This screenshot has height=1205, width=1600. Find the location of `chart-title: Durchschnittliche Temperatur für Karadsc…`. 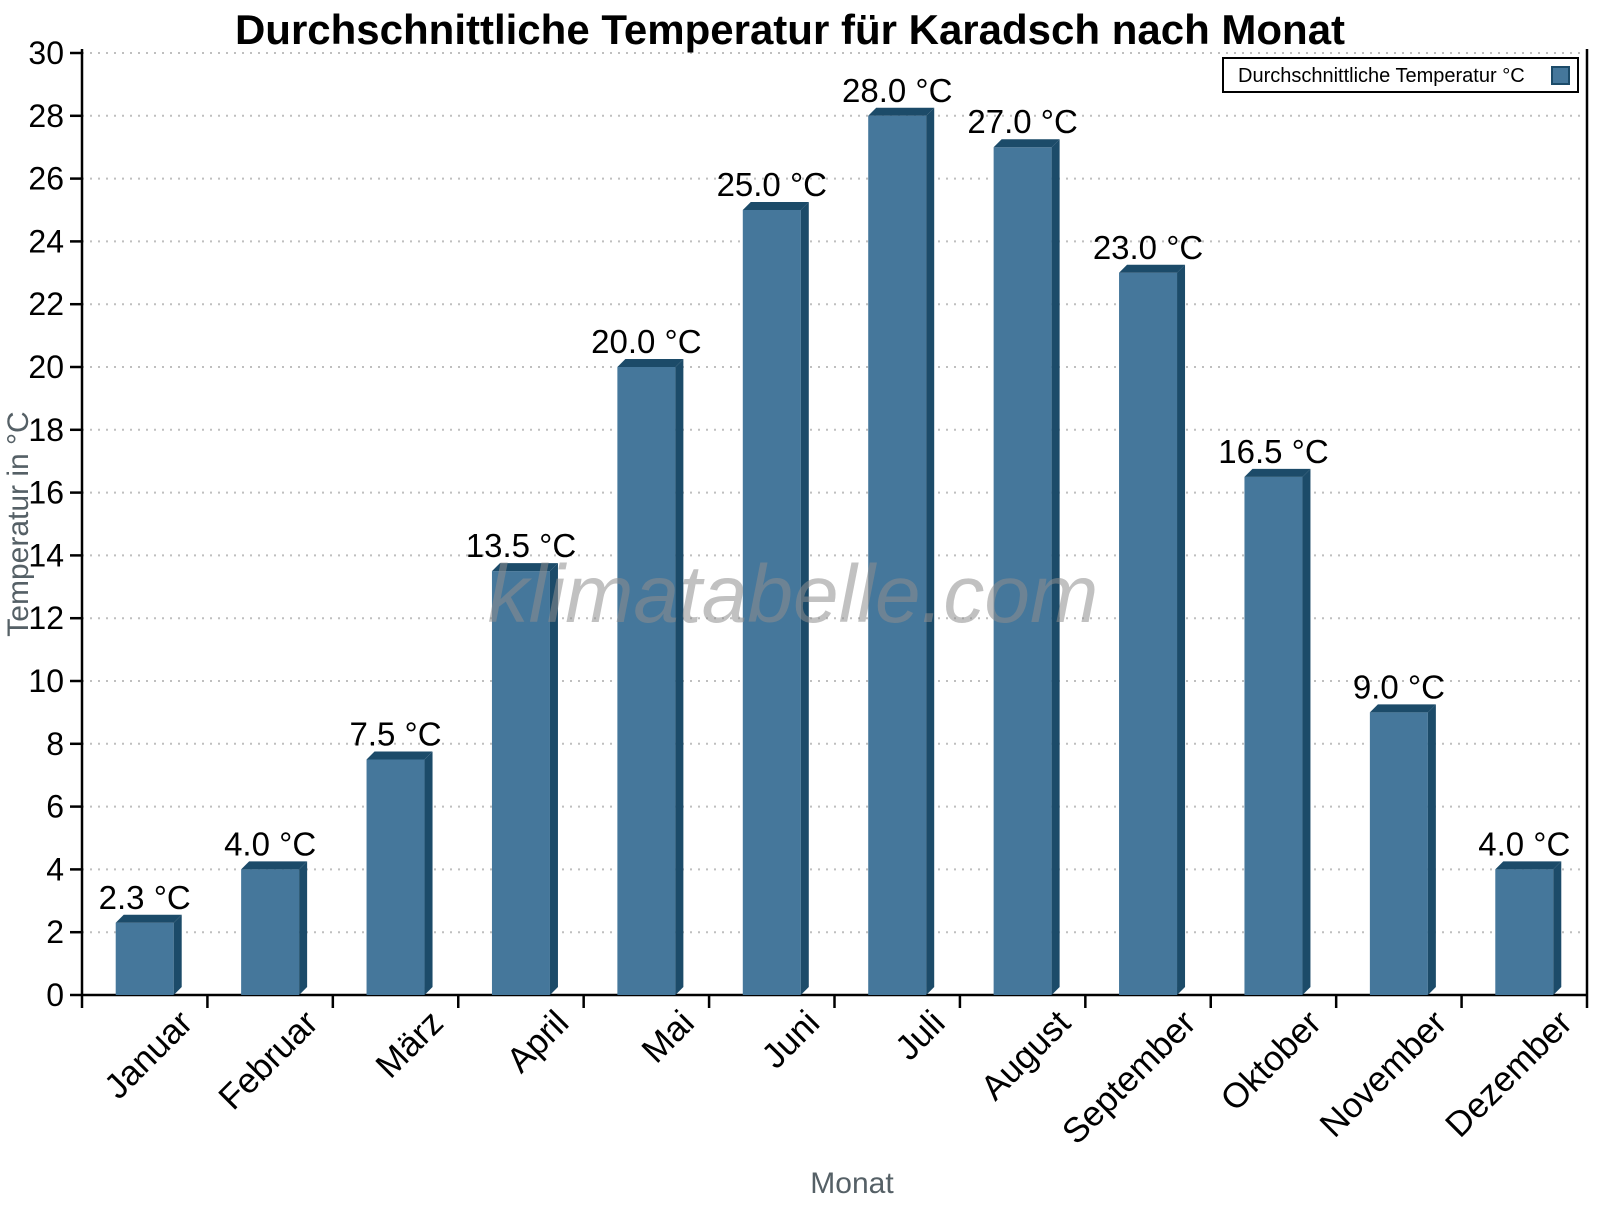

chart-title: Durchschnittliche Temperatur für Karadsc… is located at coordinates (790, 29).